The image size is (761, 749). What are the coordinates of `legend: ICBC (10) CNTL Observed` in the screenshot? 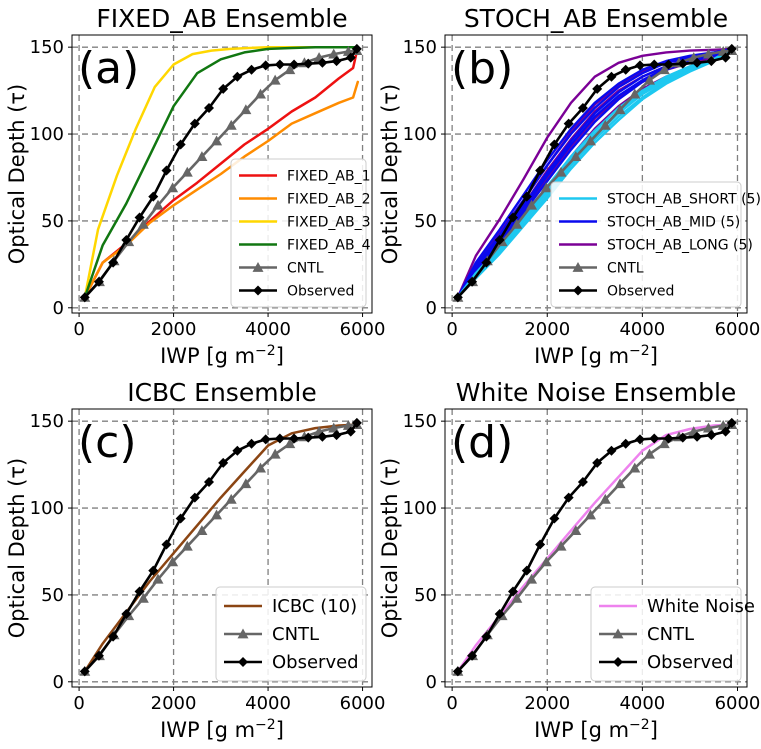 It's located at (291, 634).